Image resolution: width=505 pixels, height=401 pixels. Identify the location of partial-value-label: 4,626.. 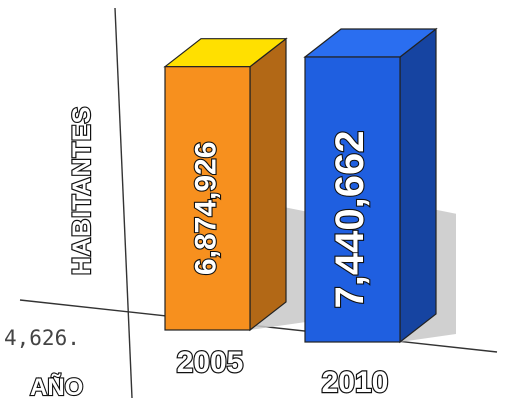
(42, 338).